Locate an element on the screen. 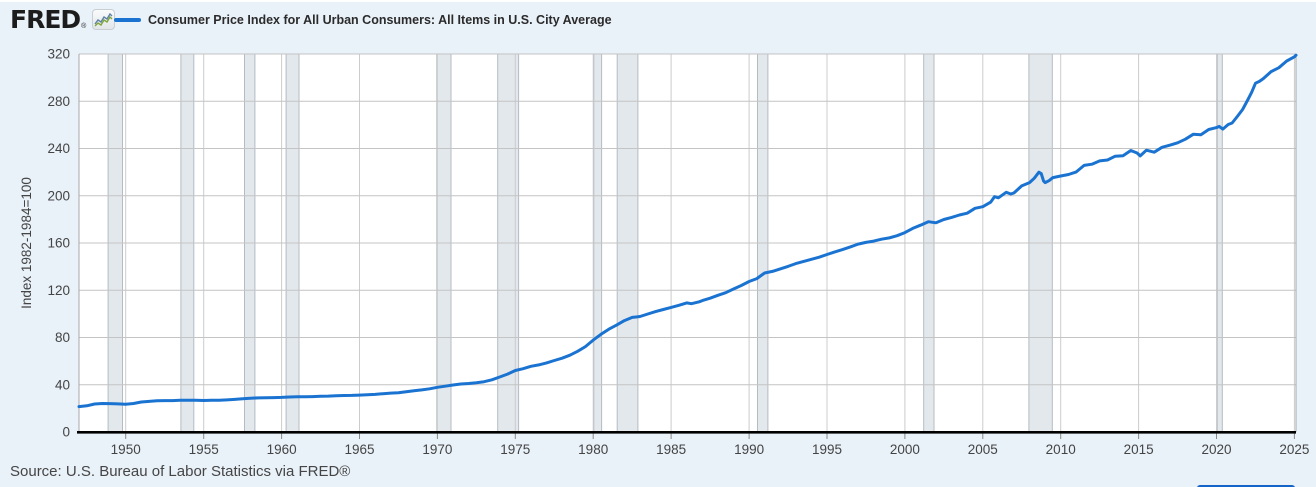 The width and height of the screenshot is (1316, 487). sparkline-icon is located at coordinates (104, 19).